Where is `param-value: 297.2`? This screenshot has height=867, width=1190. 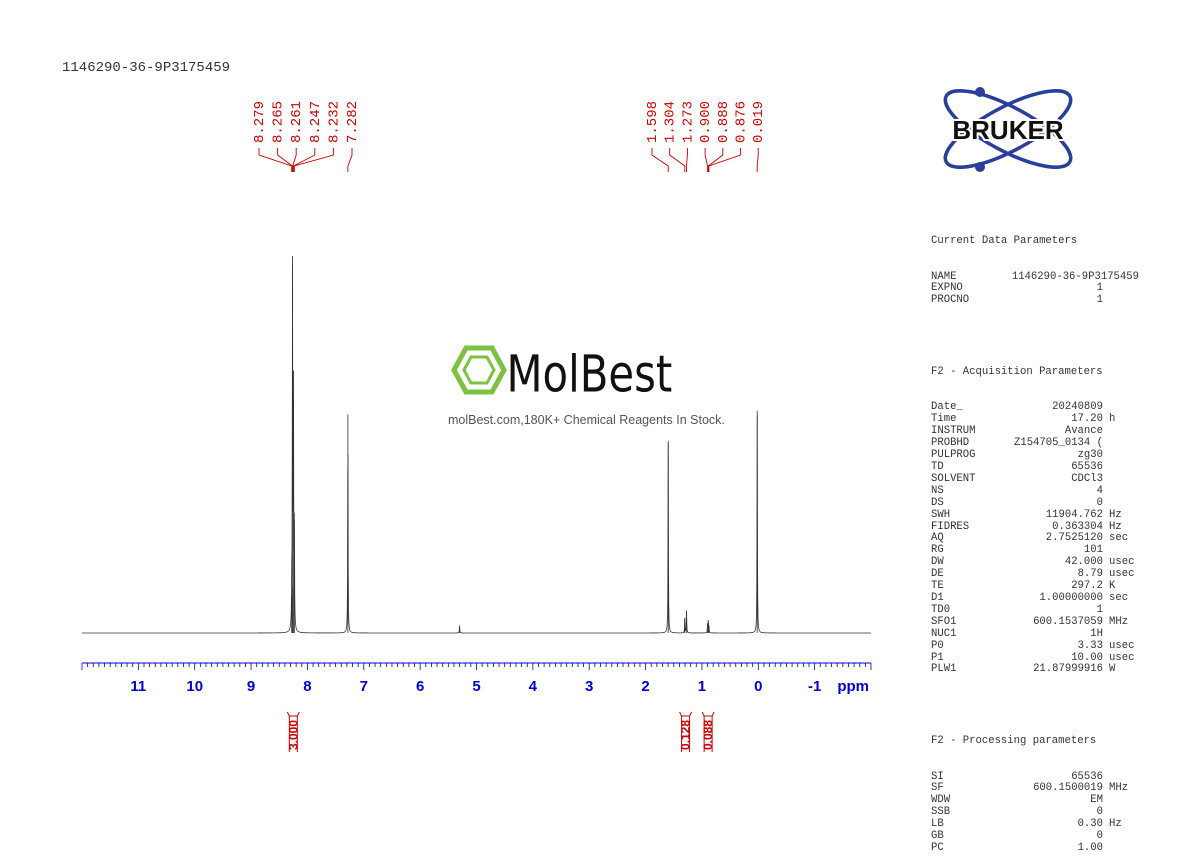 param-value: 297.2 is located at coordinates (1087, 586).